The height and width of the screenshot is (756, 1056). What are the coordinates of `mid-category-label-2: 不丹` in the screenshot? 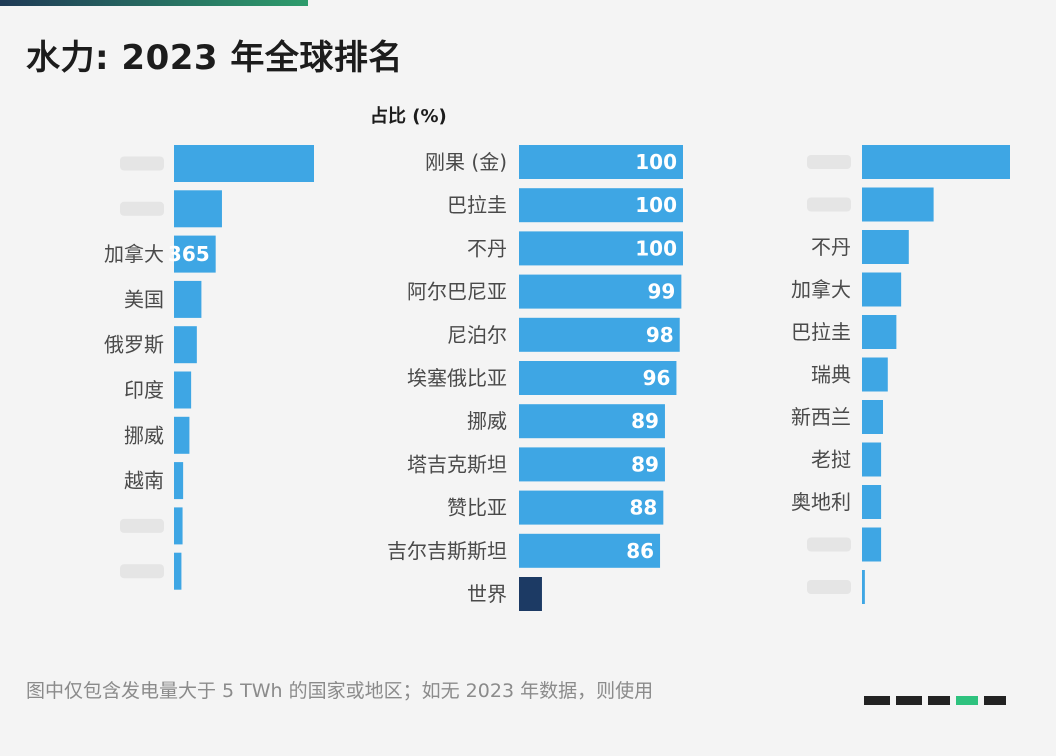 It's located at (487, 248).